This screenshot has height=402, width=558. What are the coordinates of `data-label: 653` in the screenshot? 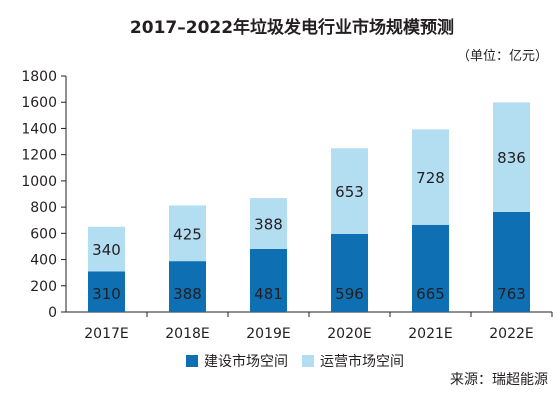 It's located at (349, 192).